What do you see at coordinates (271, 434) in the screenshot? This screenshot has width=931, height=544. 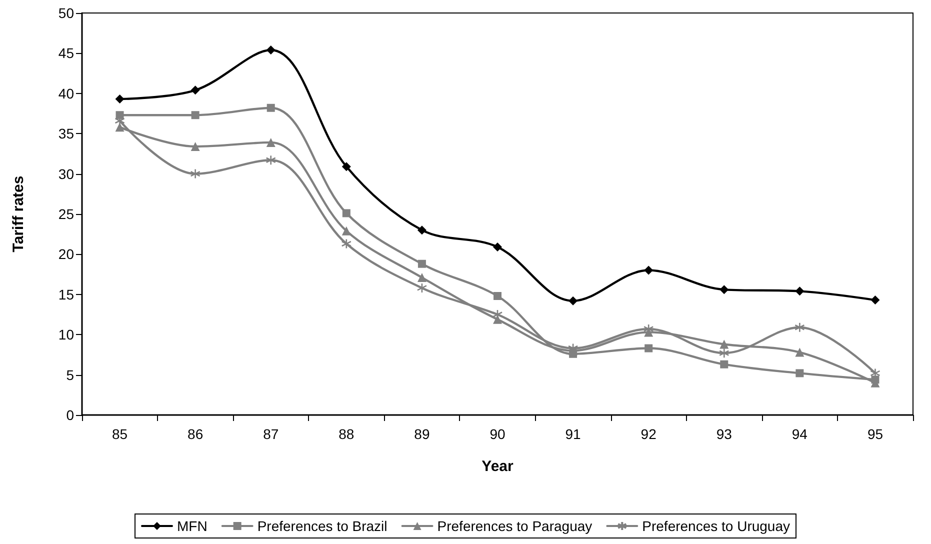 I see `x-tick-label: 87` at bounding box center [271, 434].